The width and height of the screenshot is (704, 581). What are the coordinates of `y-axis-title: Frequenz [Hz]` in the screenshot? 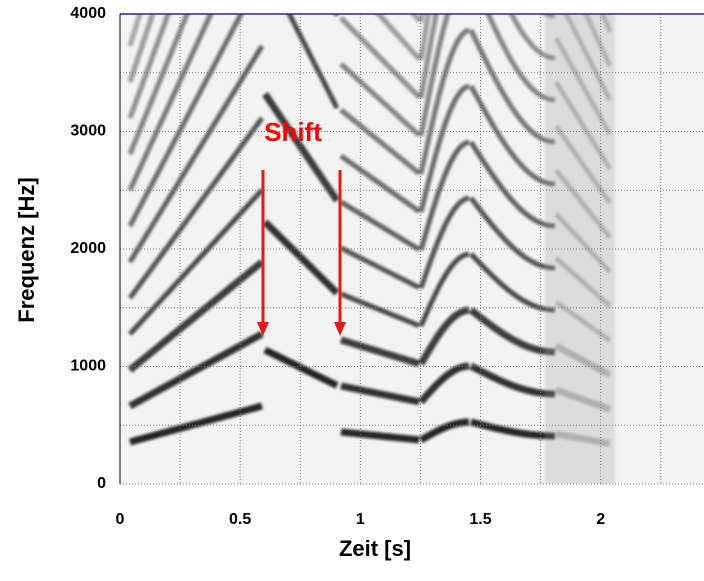 It's located at (26, 249).